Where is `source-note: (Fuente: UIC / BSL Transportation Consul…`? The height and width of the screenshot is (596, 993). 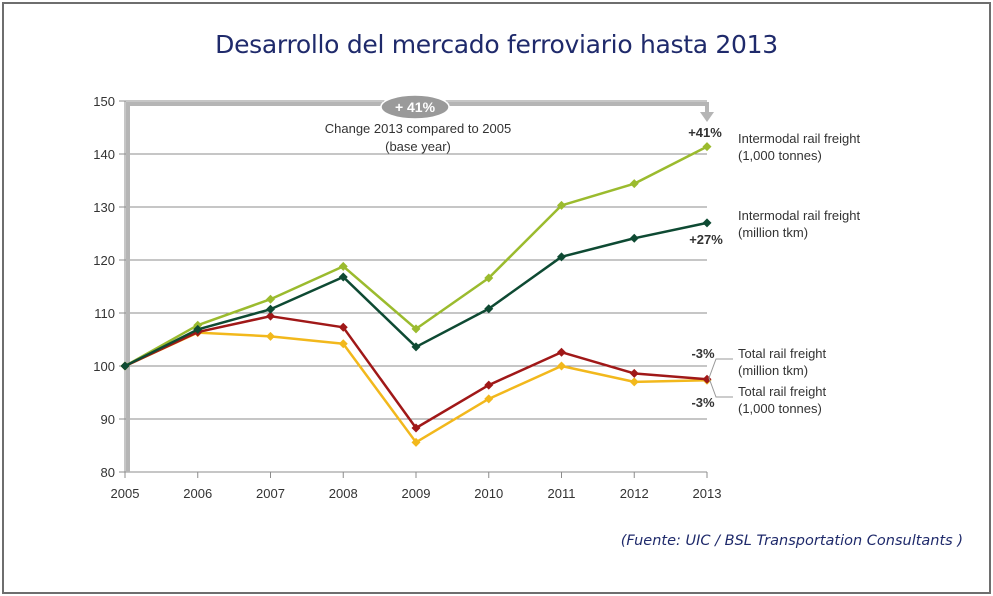 source-note: (Fuente: UIC / BSL Transportation Consul… is located at coordinates (791, 541).